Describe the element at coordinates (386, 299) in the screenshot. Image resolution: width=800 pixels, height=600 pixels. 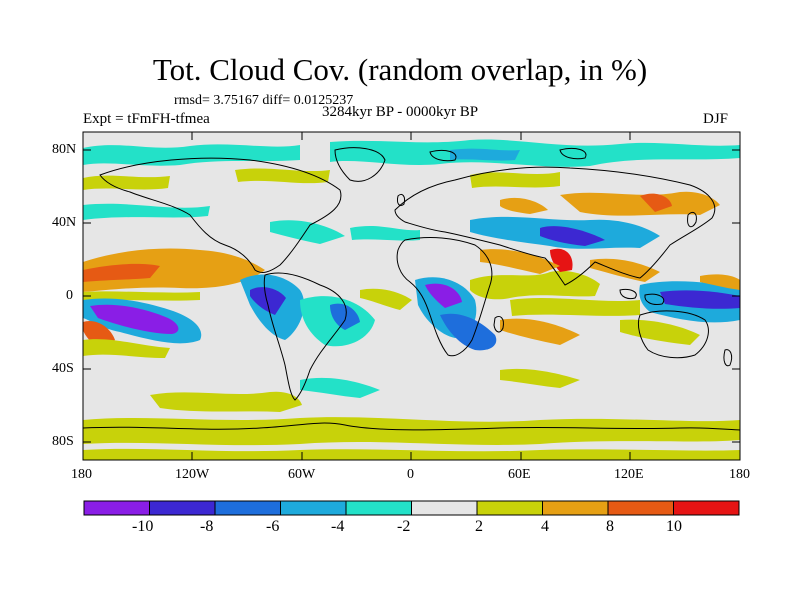
I see `gulf-guinea-yellow` at that location.